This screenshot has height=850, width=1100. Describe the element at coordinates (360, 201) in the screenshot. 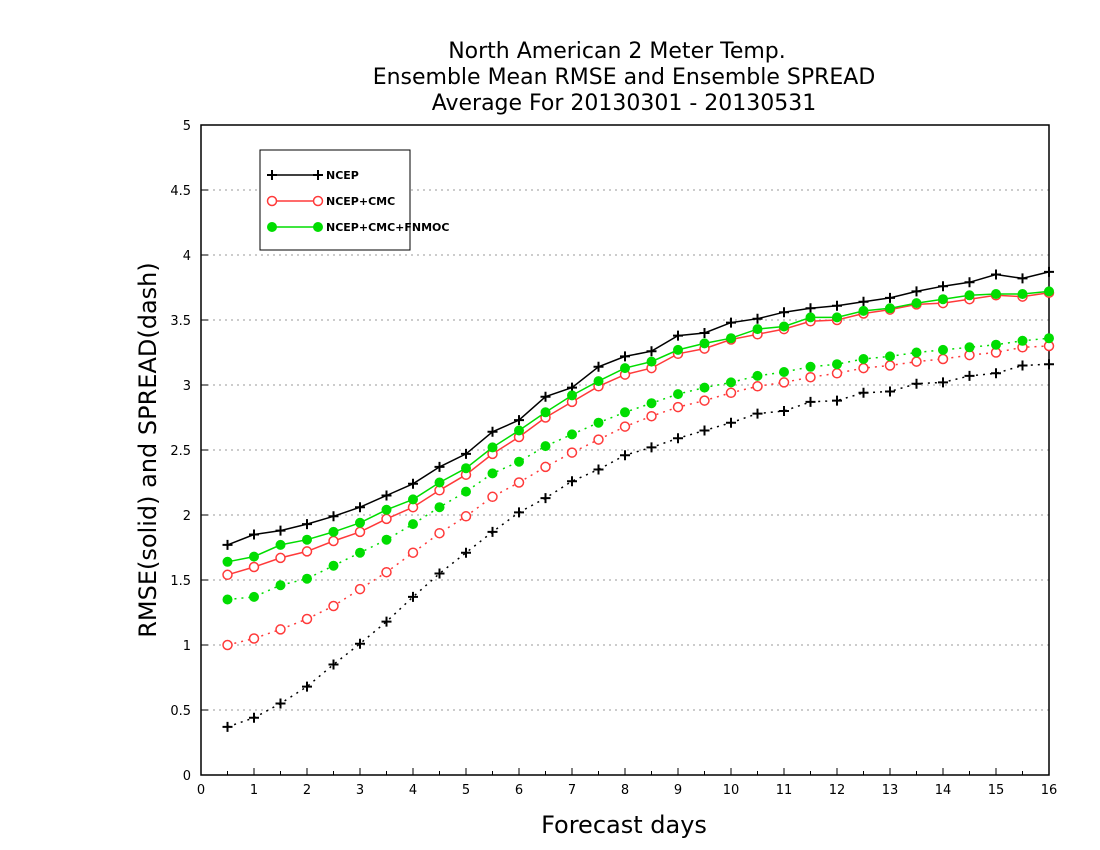

I see `legend-label: NCEP+CMC` at that location.